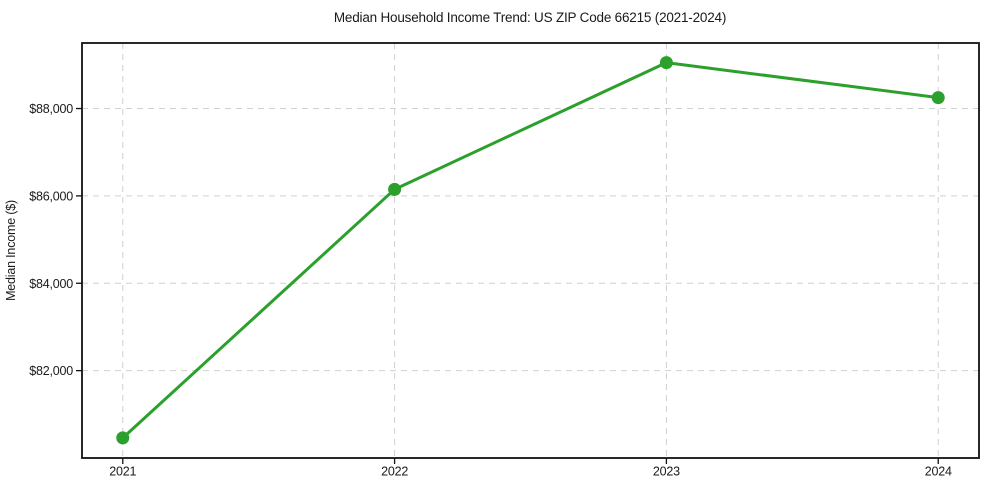  I want to click on y-tick-label: $88,000, so click(51, 109).